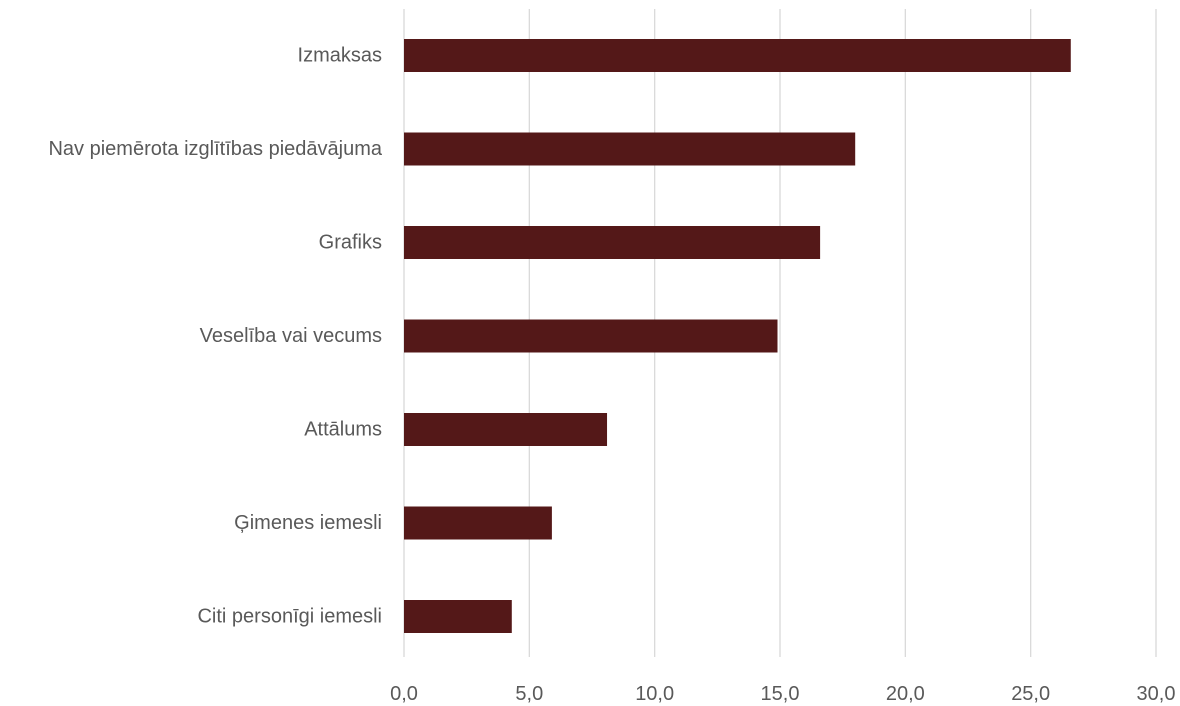  I want to click on x-tick-label-5: 25,0, so click(1030, 694).